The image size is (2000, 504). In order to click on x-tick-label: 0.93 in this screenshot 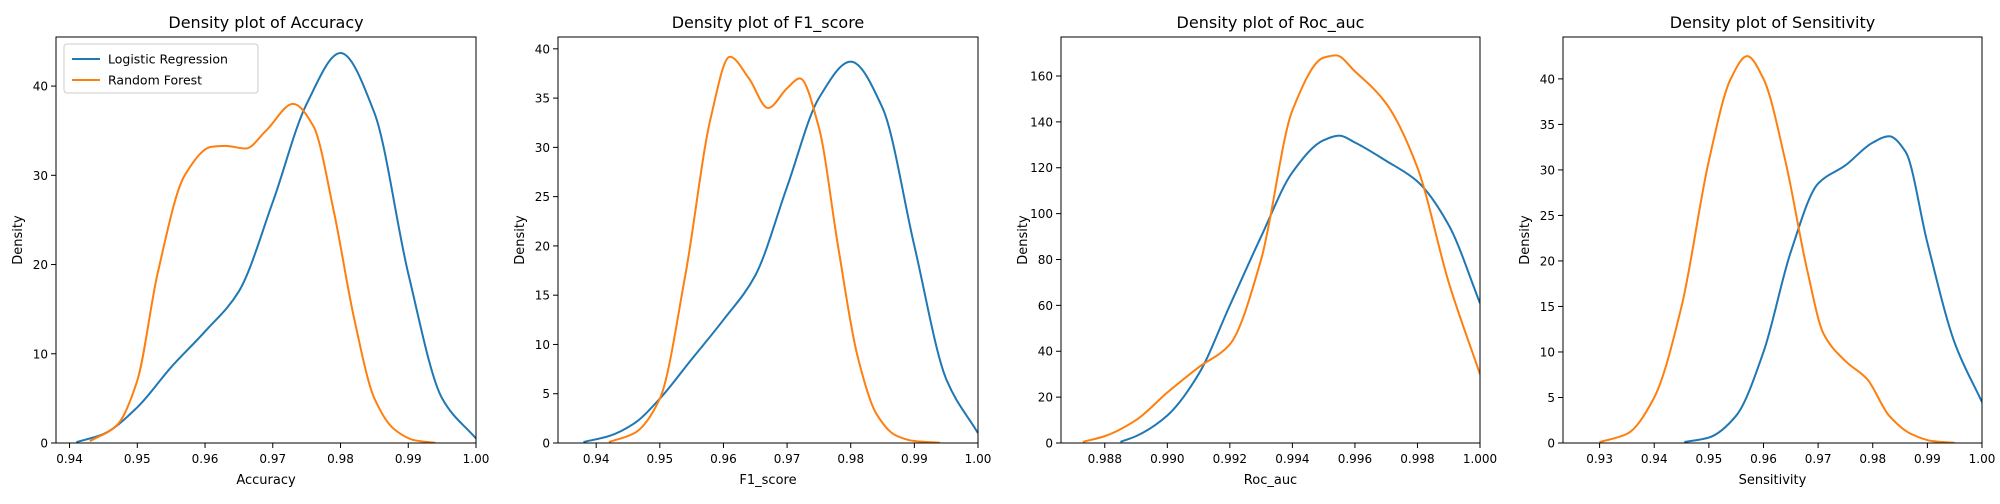, I will do `click(1599, 459)`.